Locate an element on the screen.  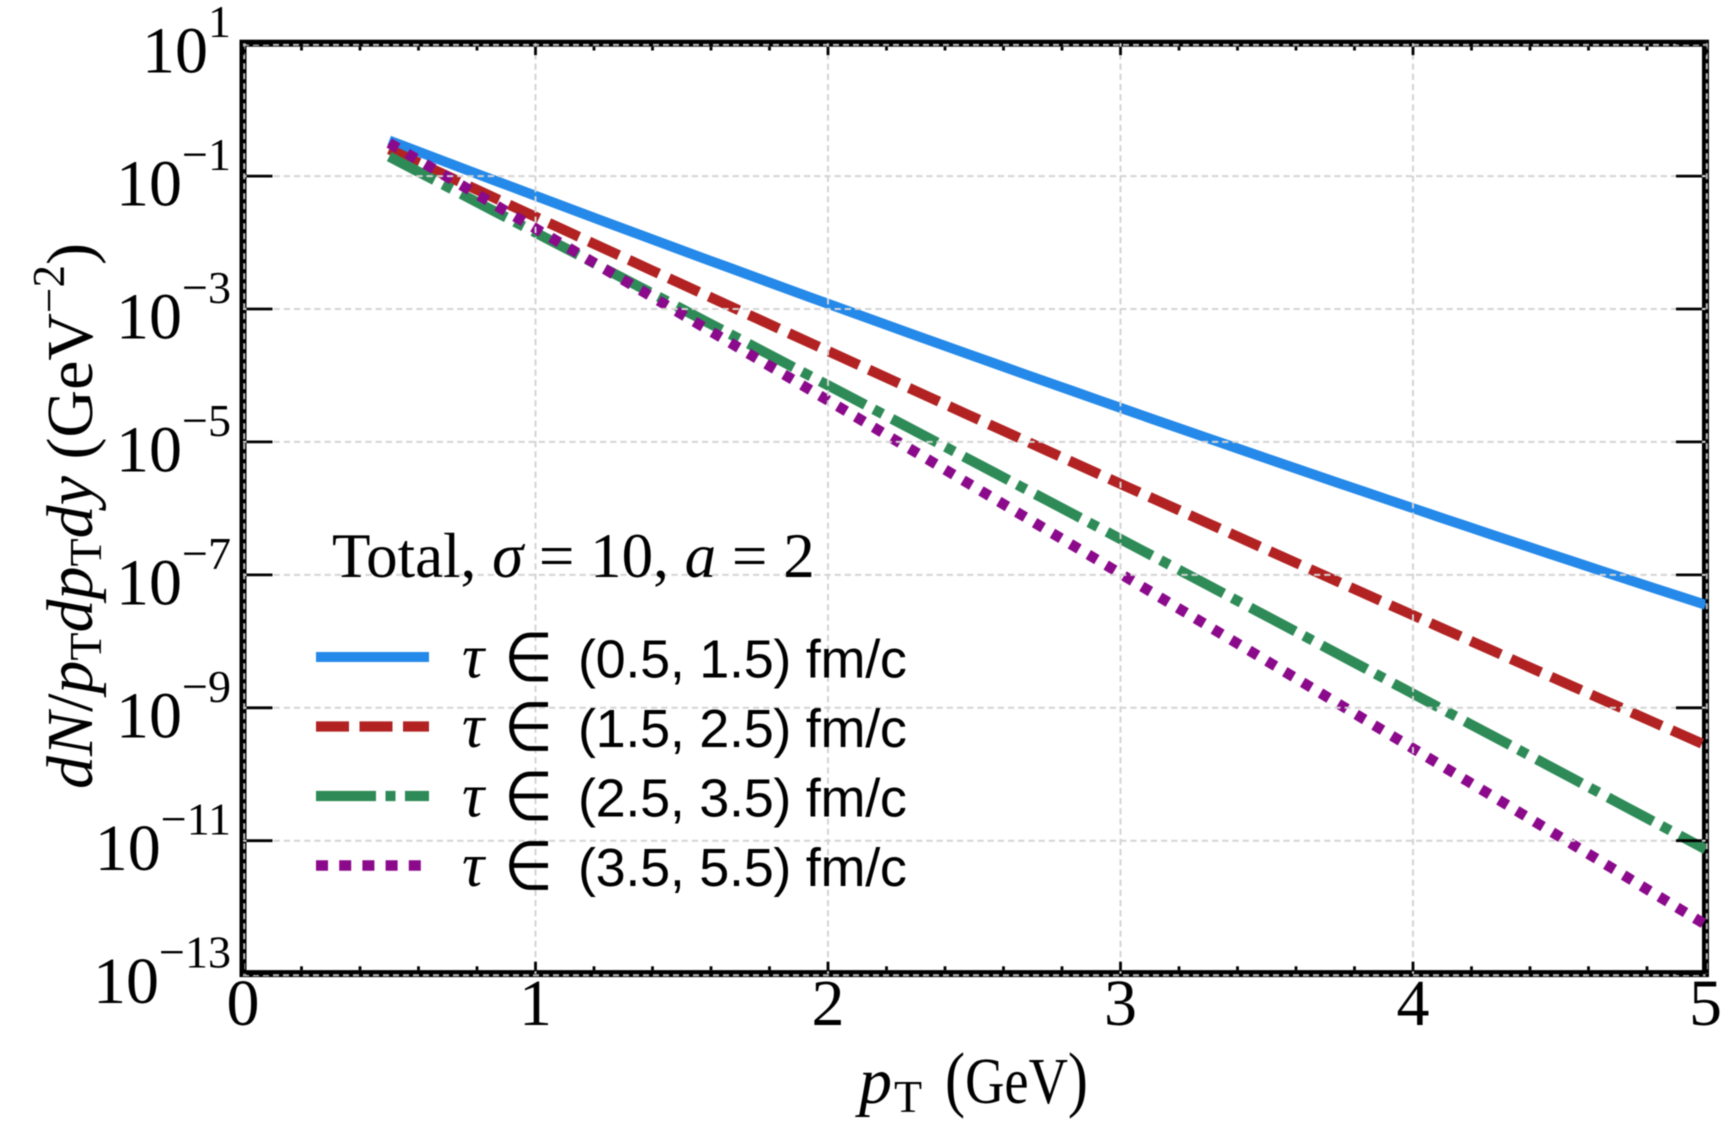
svg-text: 10⁻⁵ is located at coordinates (173, 441).